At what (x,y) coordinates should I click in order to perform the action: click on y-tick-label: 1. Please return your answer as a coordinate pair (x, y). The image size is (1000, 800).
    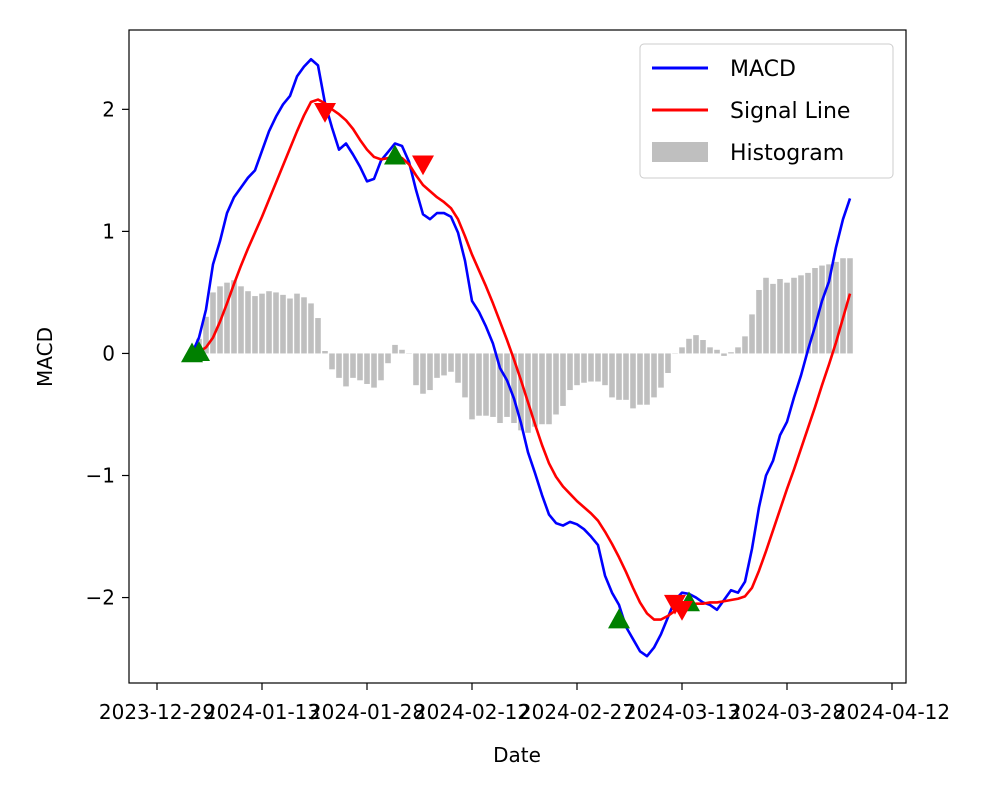
    Looking at the image, I should click on (108, 231).